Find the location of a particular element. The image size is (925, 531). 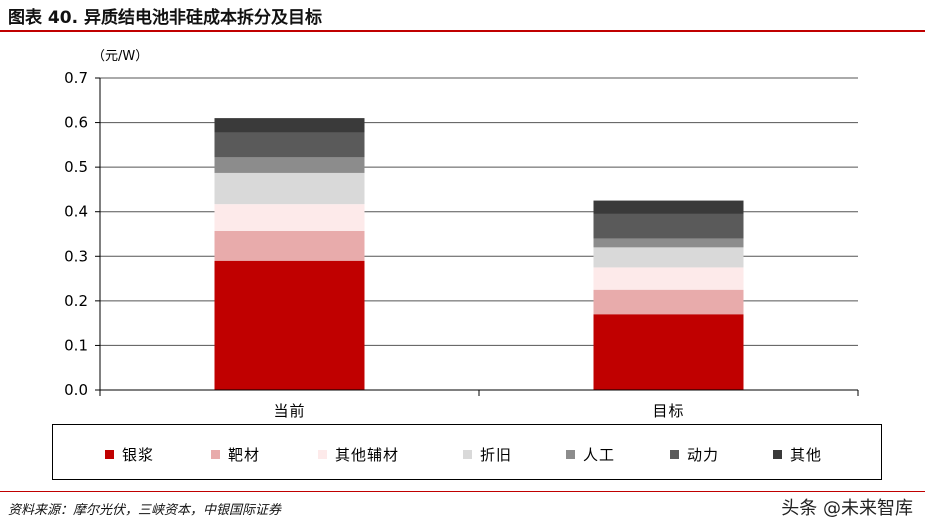

x-tick-label: 目标 is located at coordinates (668, 411).